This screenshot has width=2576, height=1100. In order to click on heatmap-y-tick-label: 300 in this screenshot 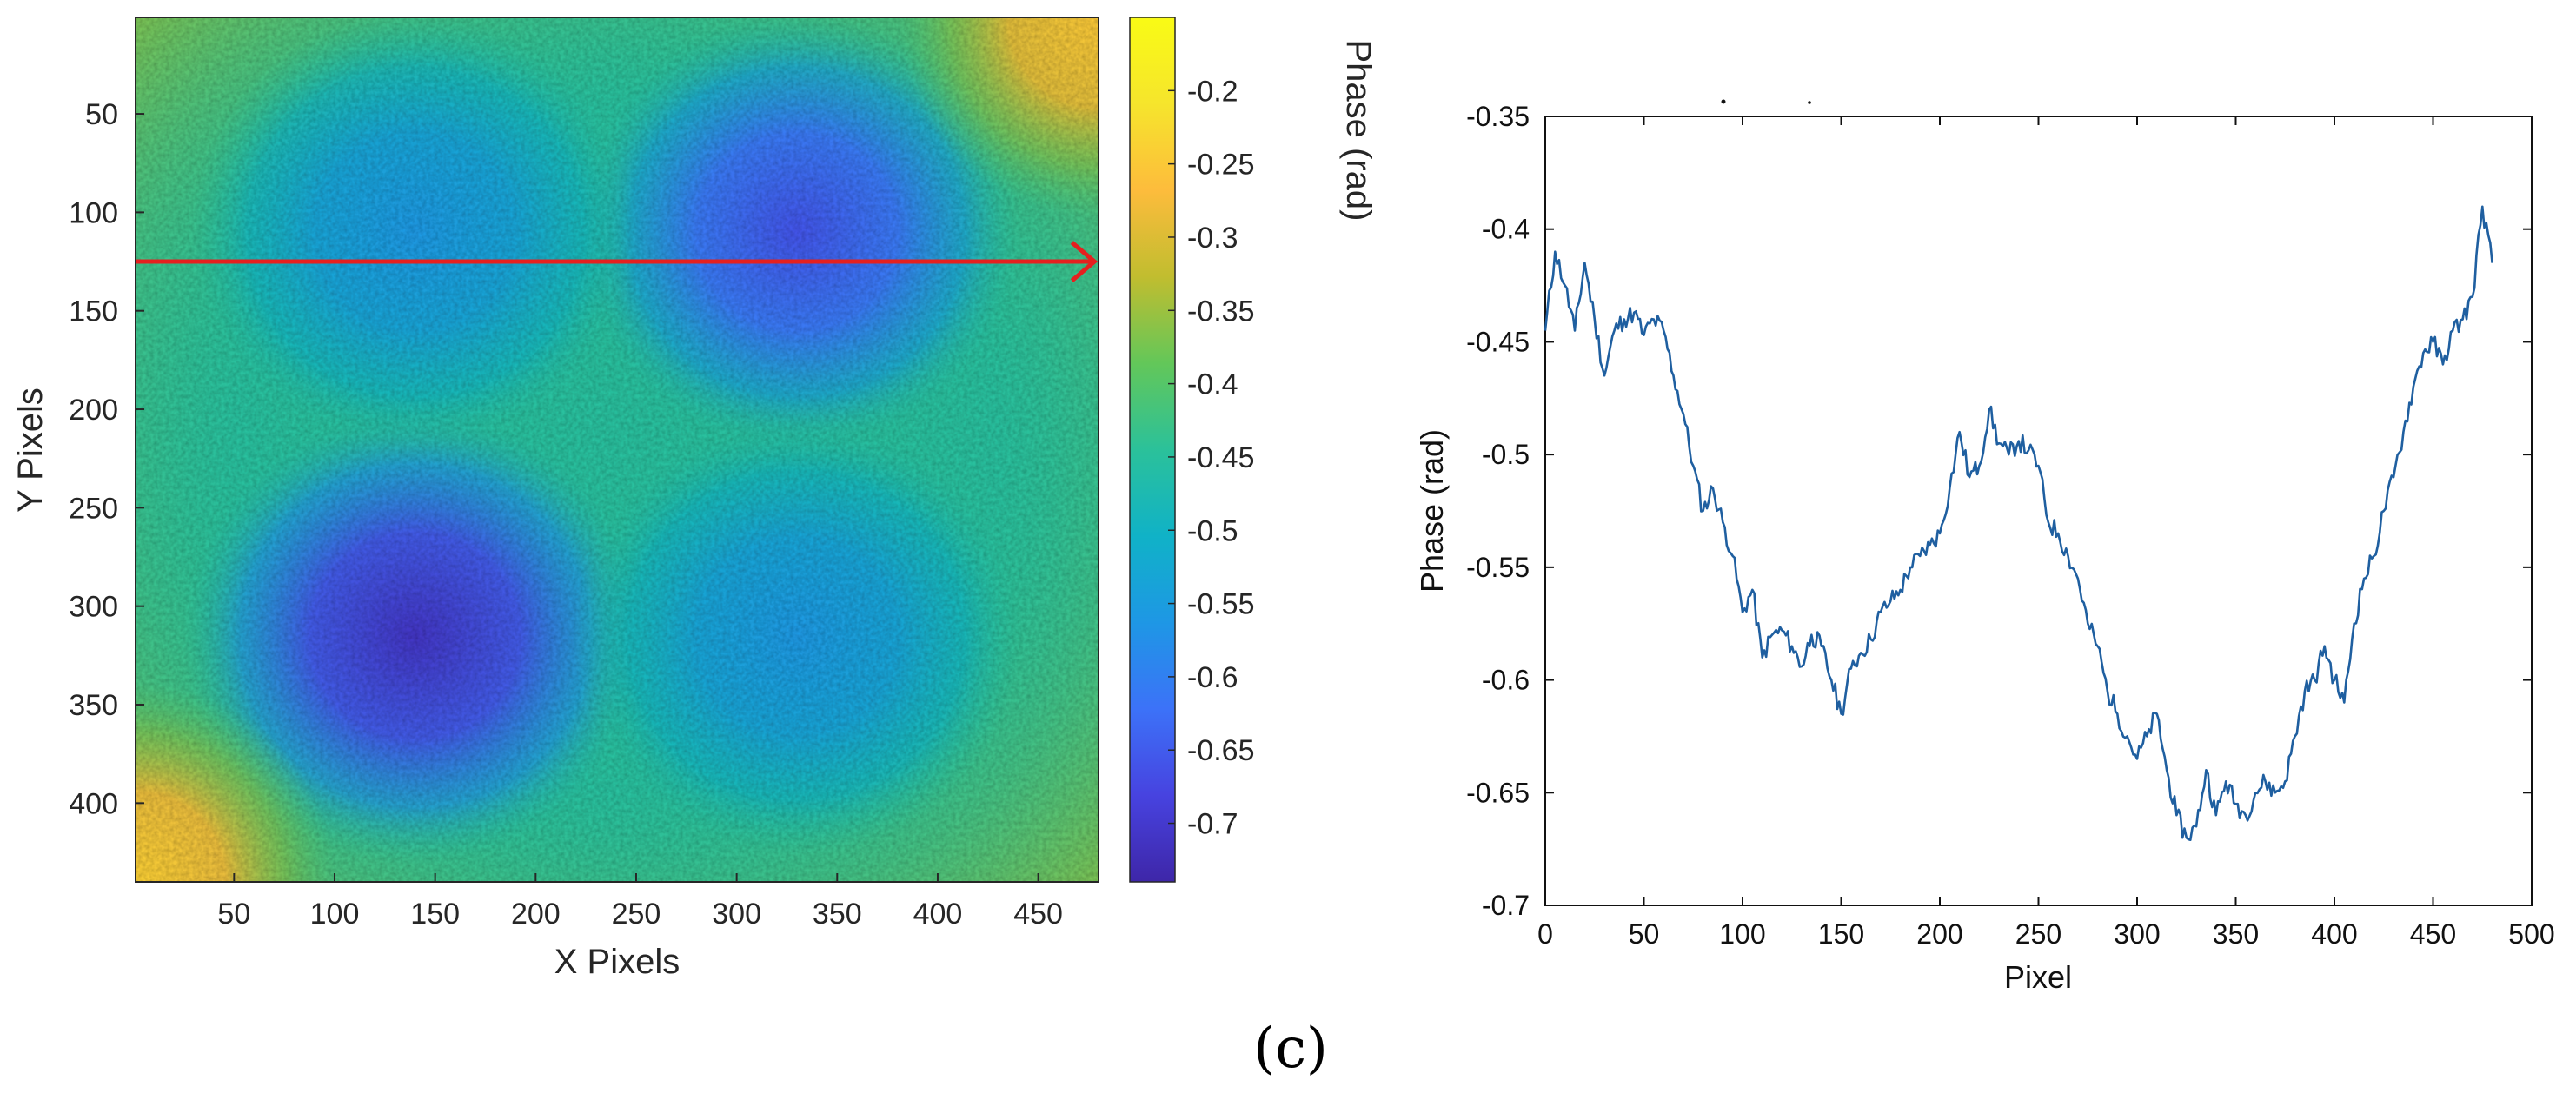, I will do `click(93, 607)`.